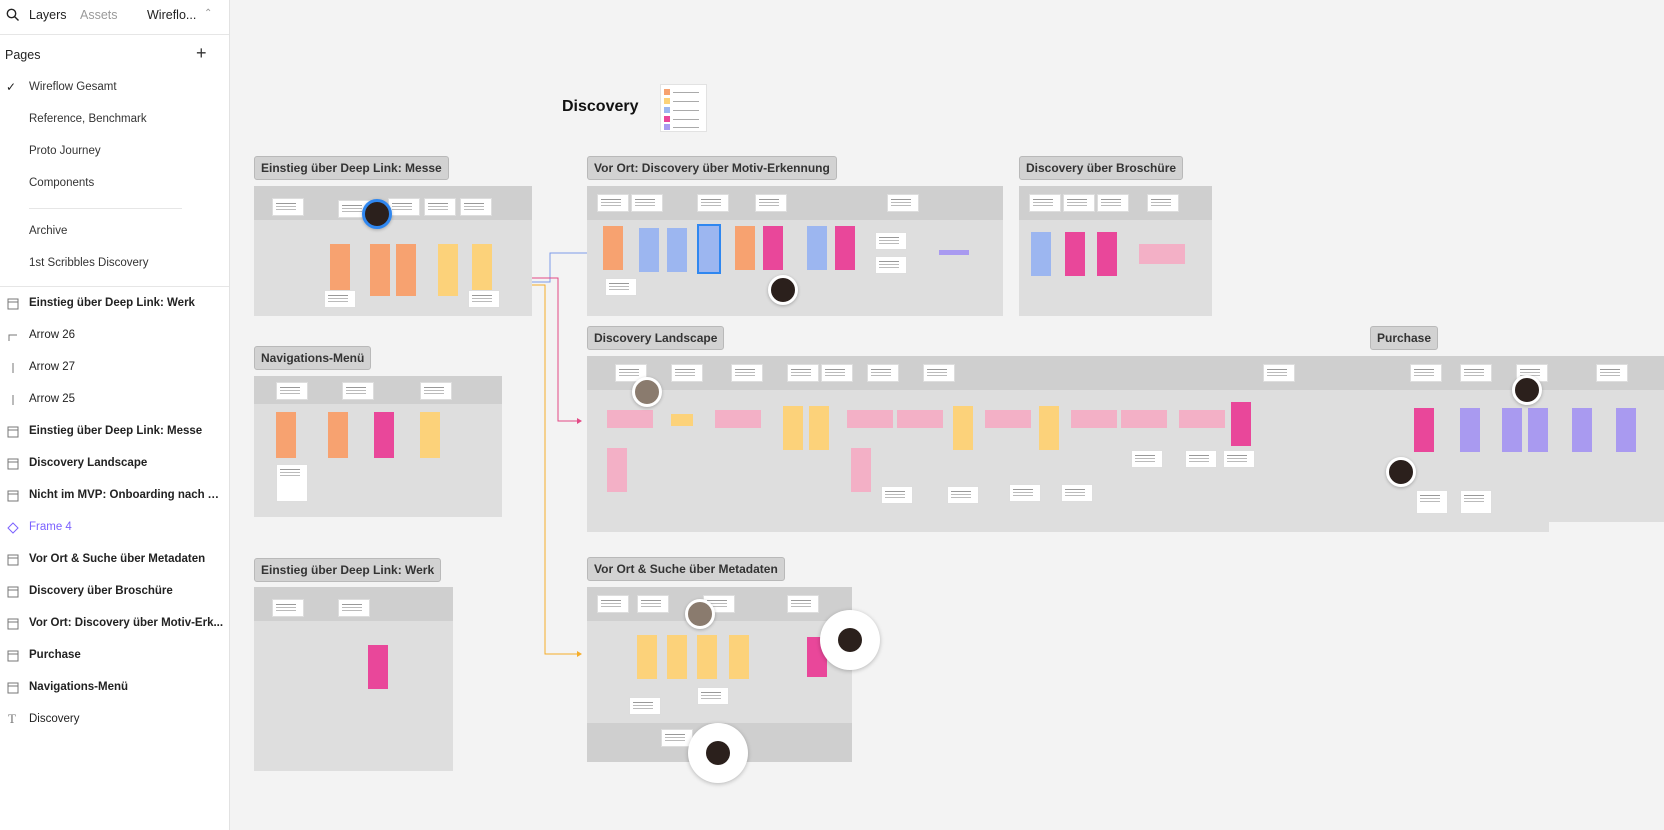 This screenshot has height=830, width=1664. I want to click on layer-item: Arrow 26, so click(114, 336).